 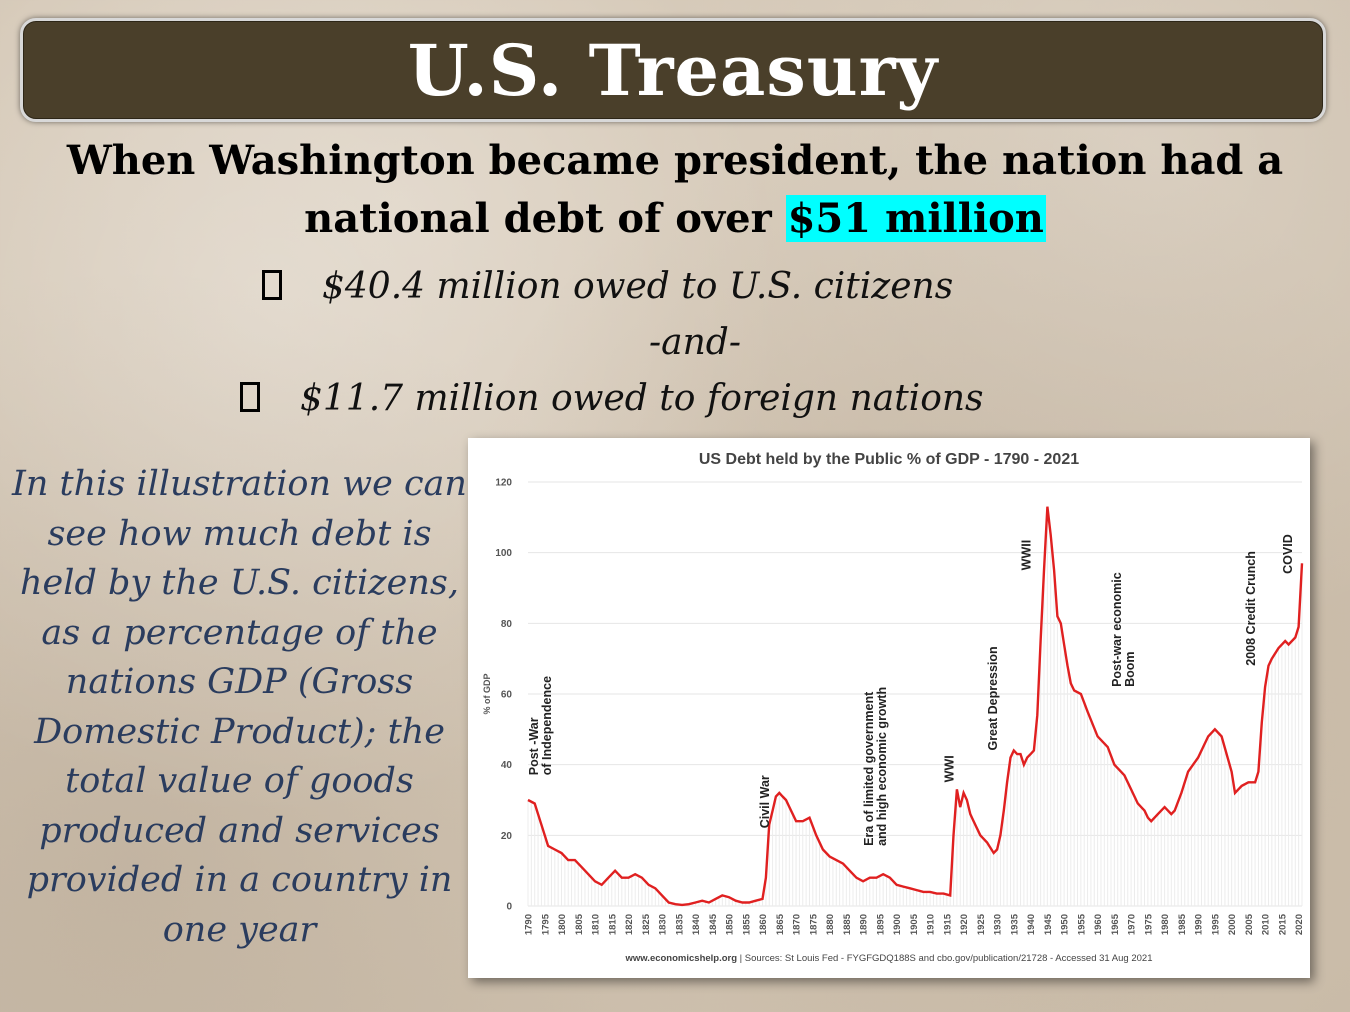 I want to click on annotation-line: Post -War, so click(x=534, y=746).